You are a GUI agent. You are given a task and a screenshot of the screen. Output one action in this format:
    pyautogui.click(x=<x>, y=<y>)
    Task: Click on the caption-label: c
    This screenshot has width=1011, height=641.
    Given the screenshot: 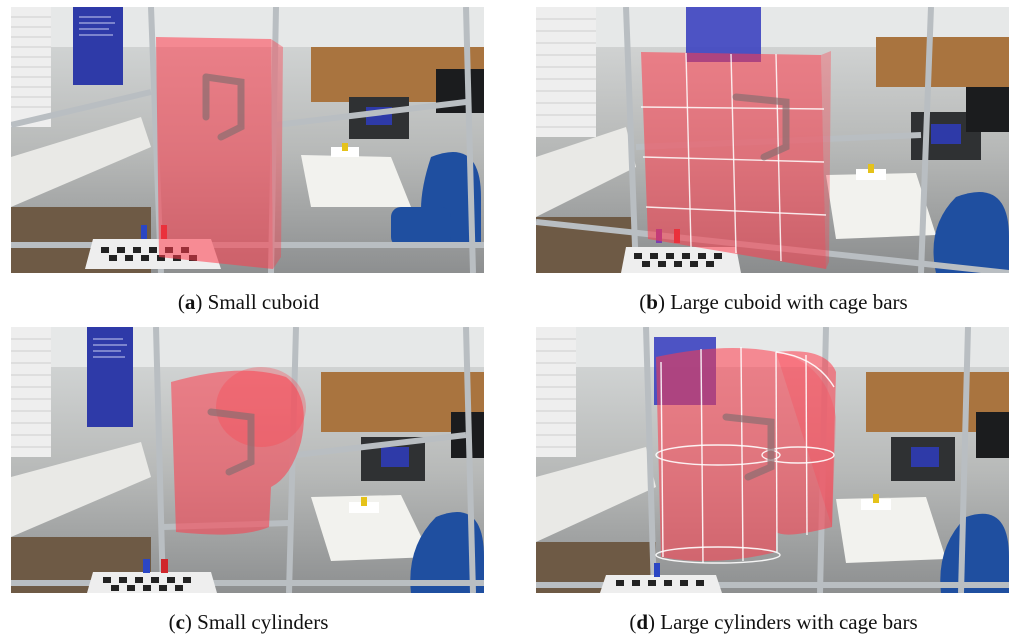 What is the action you would take?
    pyautogui.click(x=180, y=622)
    